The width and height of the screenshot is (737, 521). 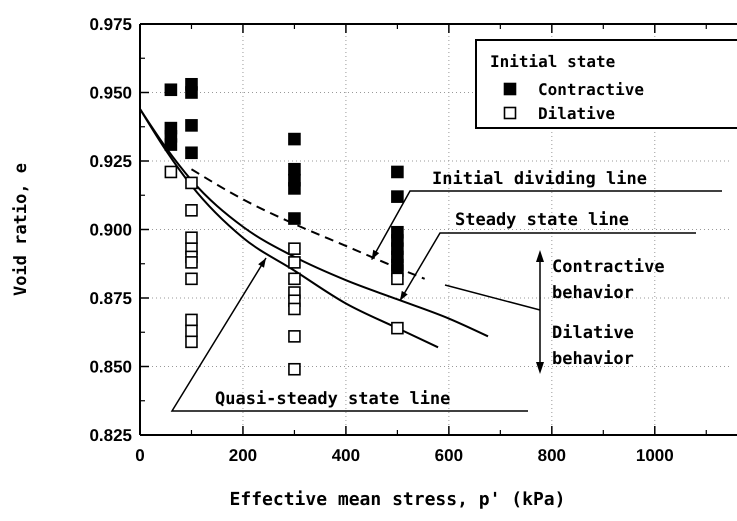 I want to click on annotation: Dilative behavior, so click(x=593, y=346).